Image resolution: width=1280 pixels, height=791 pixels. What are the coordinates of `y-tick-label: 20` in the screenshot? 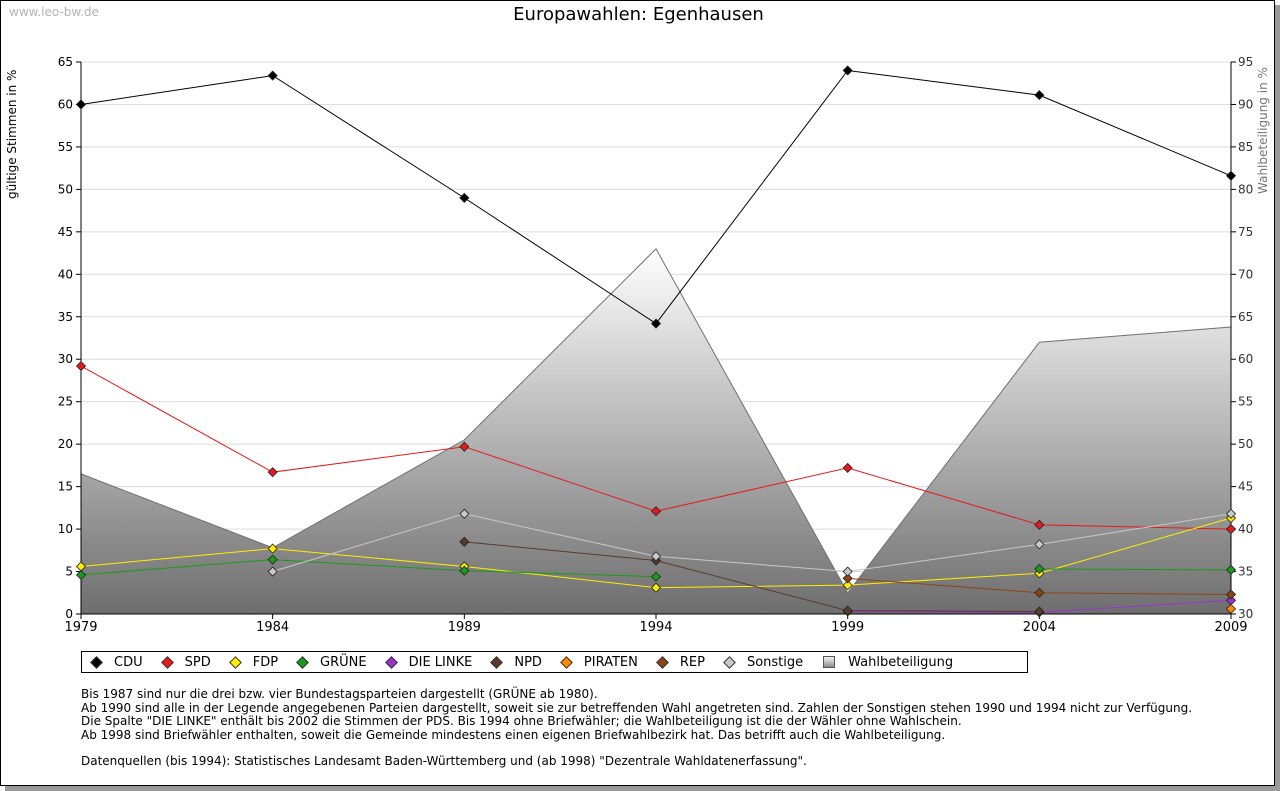 It's located at (65, 444).